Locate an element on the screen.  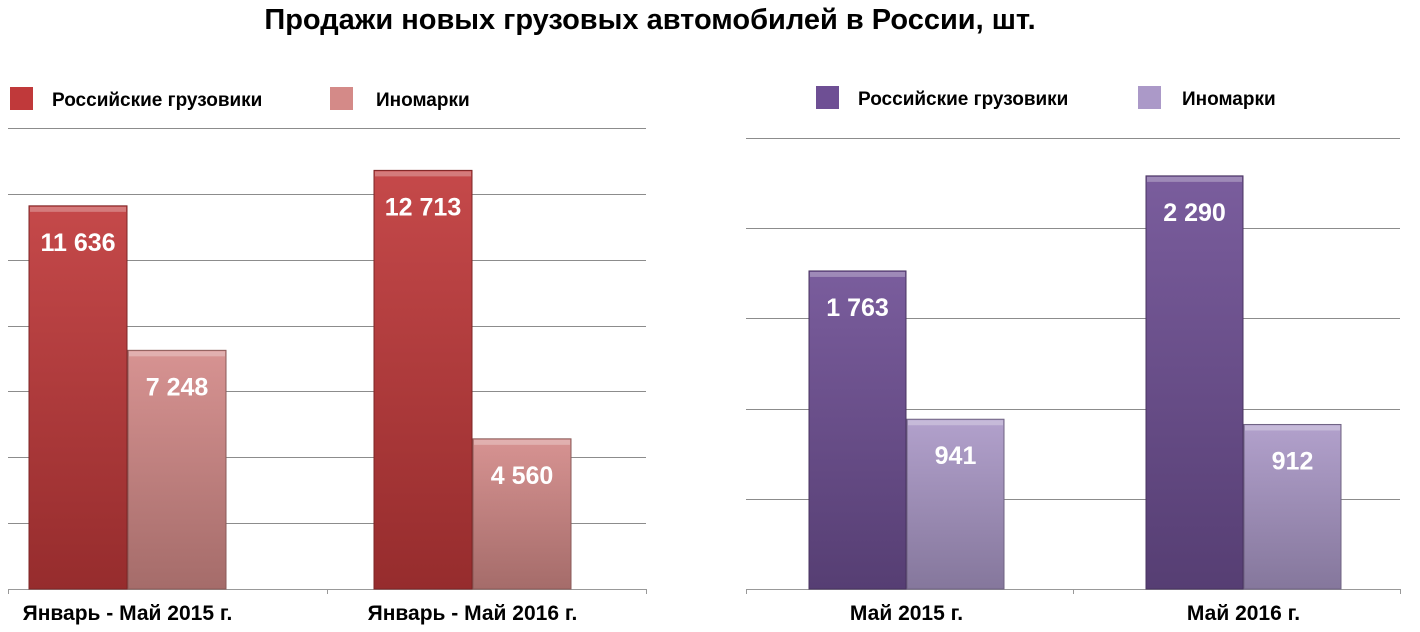
data-label: 4 560 is located at coordinates (522, 476).